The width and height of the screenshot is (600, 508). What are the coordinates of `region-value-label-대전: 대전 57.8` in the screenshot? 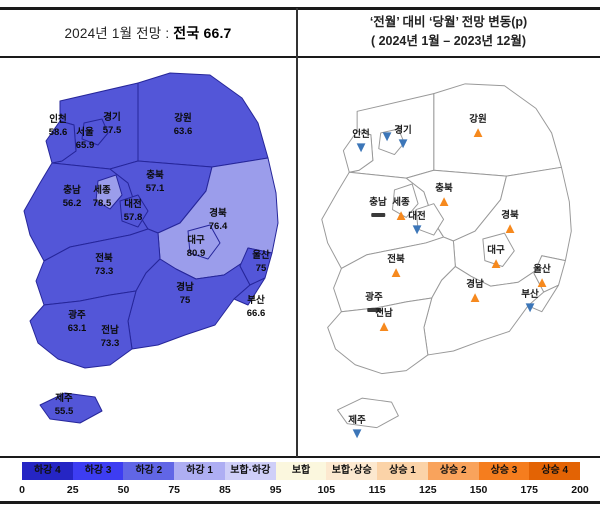 It's located at (133, 211).